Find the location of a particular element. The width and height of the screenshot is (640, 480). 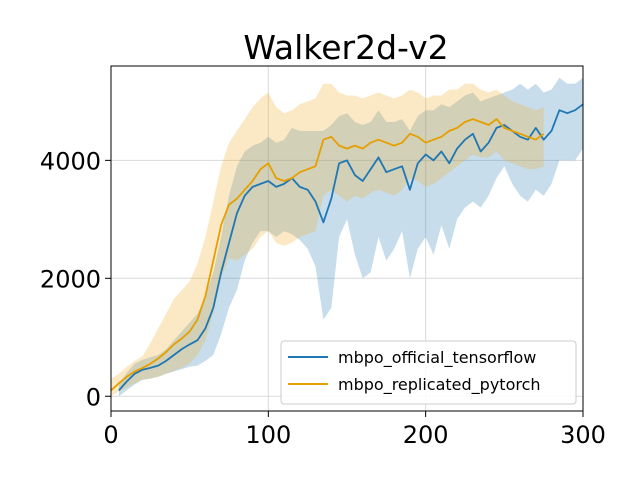

x-tick-label: 200 is located at coordinates (426, 435).